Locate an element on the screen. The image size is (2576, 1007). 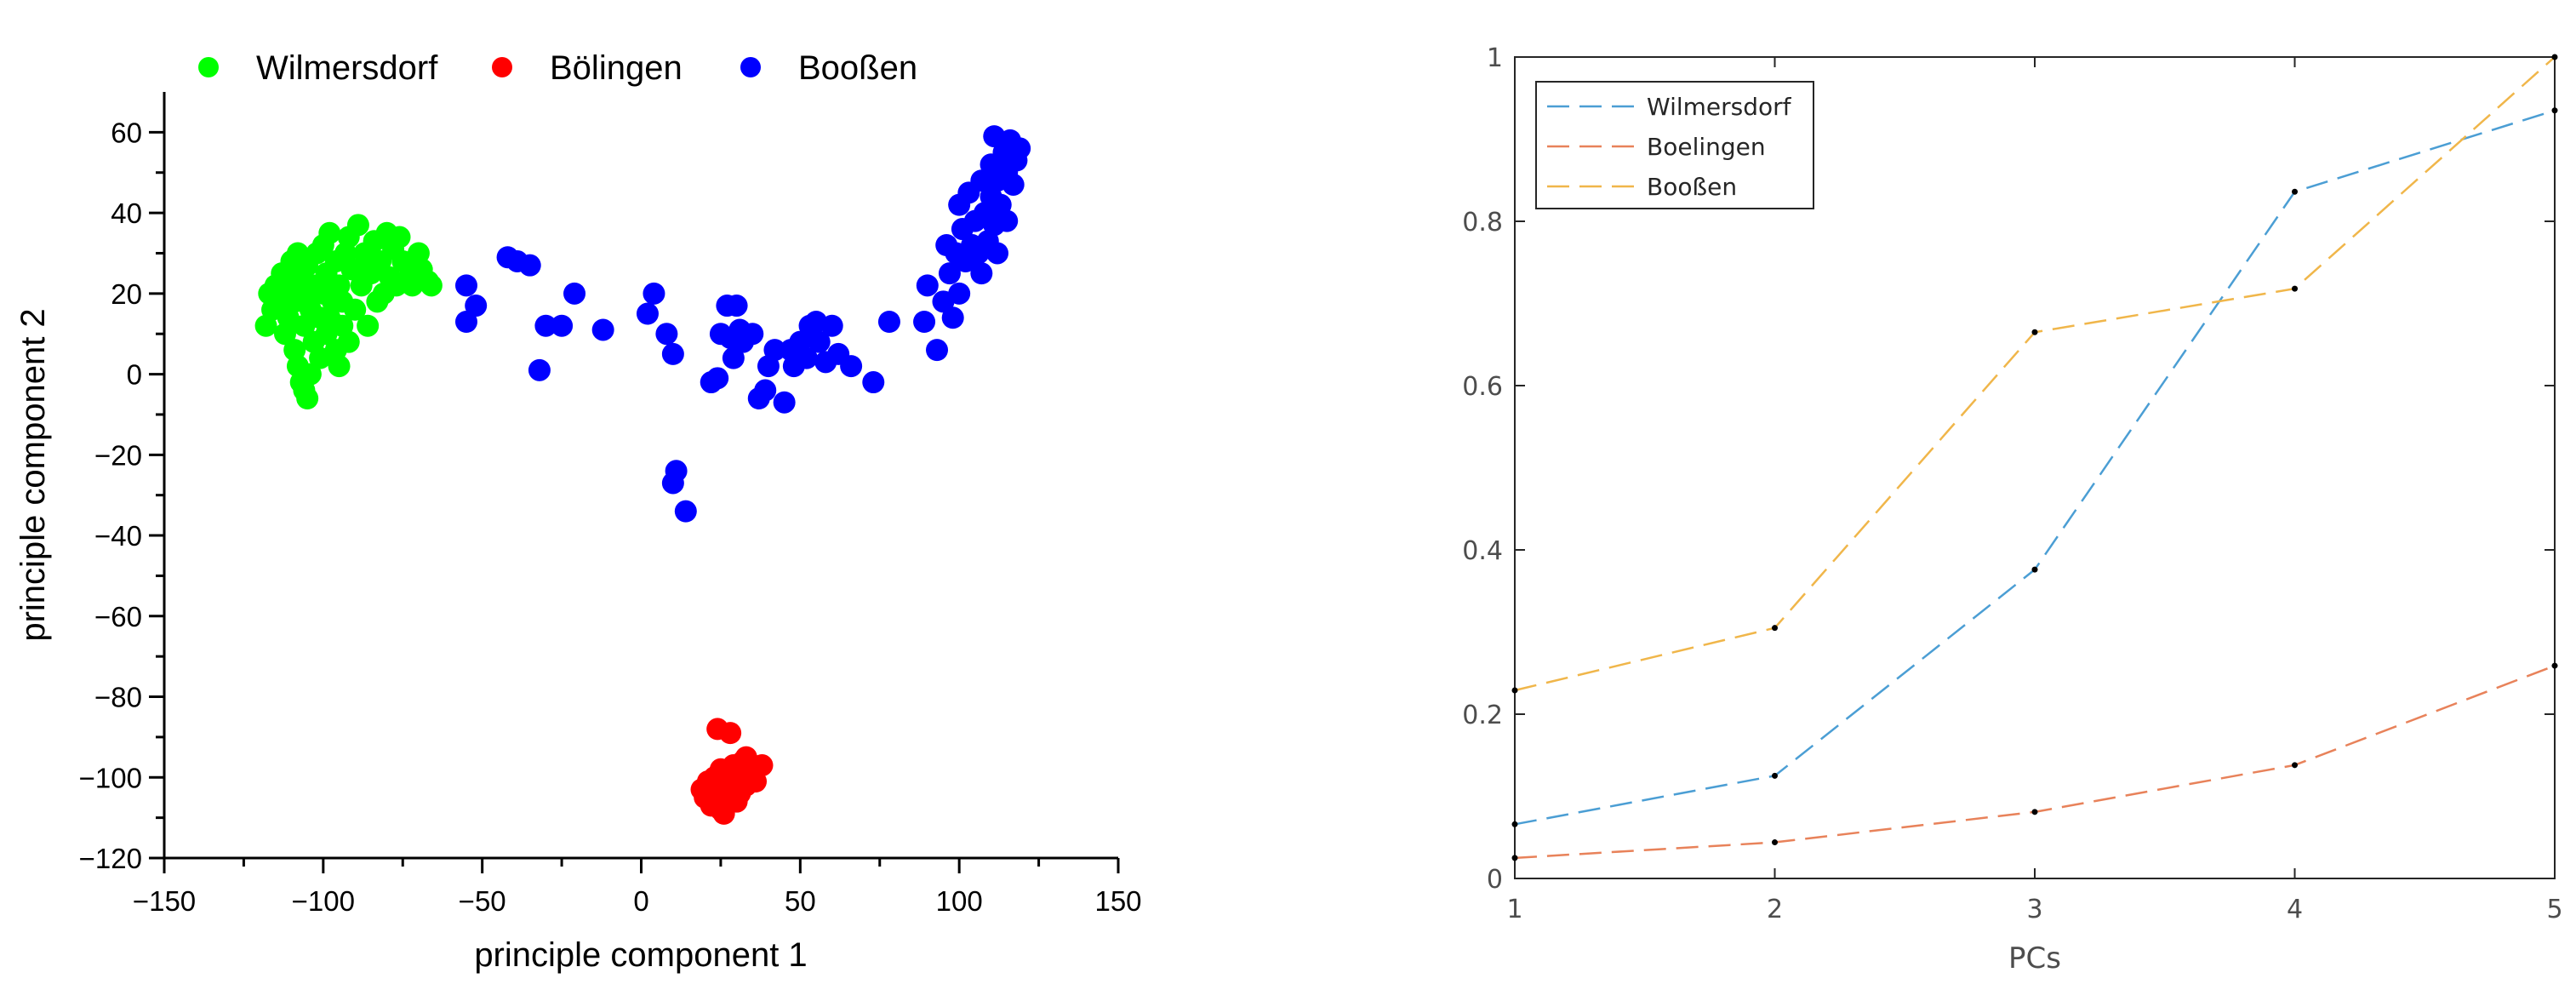
line-y-tick-label: 0.8 is located at coordinates (1482, 223).